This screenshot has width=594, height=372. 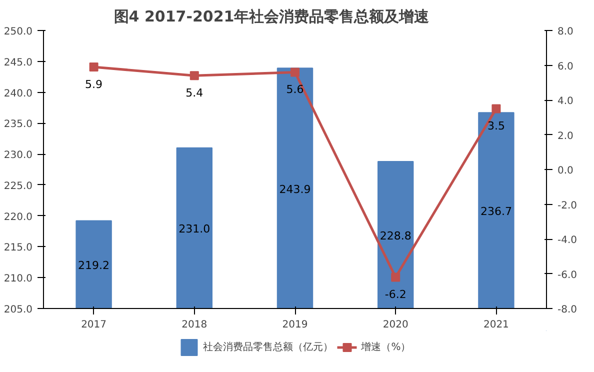 What do you see at coordinates (566, 32) in the screenshot?
I see `y2-tick-label: 8.0` at bounding box center [566, 32].